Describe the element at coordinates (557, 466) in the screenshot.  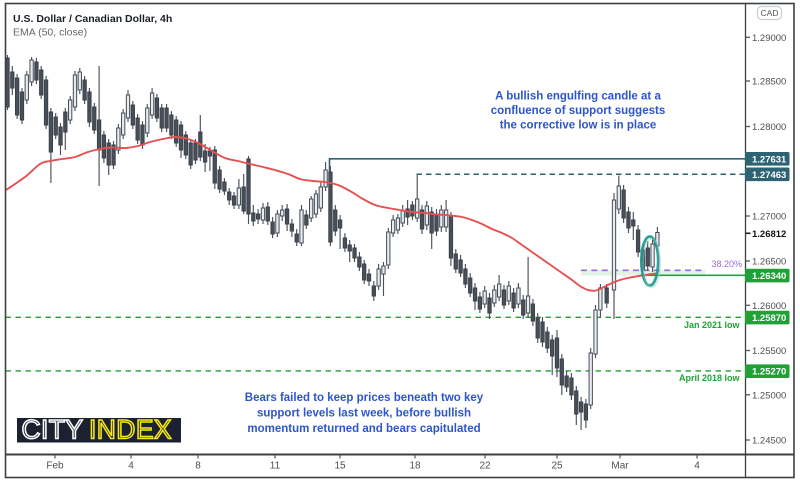
I see `svg-text: 25` at that location.